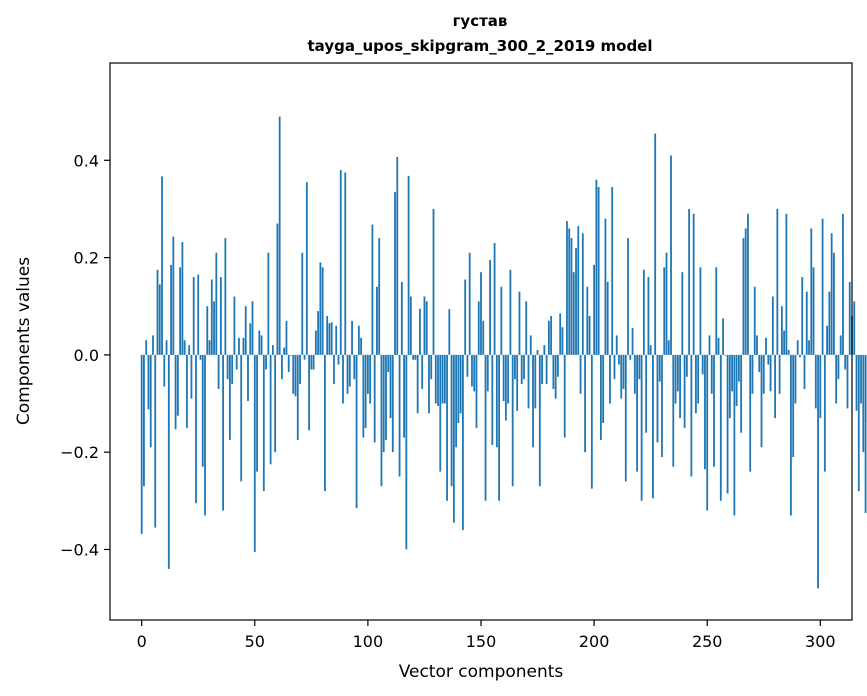 The height and width of the screenshot is (696, 867). Describe the element at coordinates (142, 641) in the screenshot. I see `x-tick-label: 0` at that location.